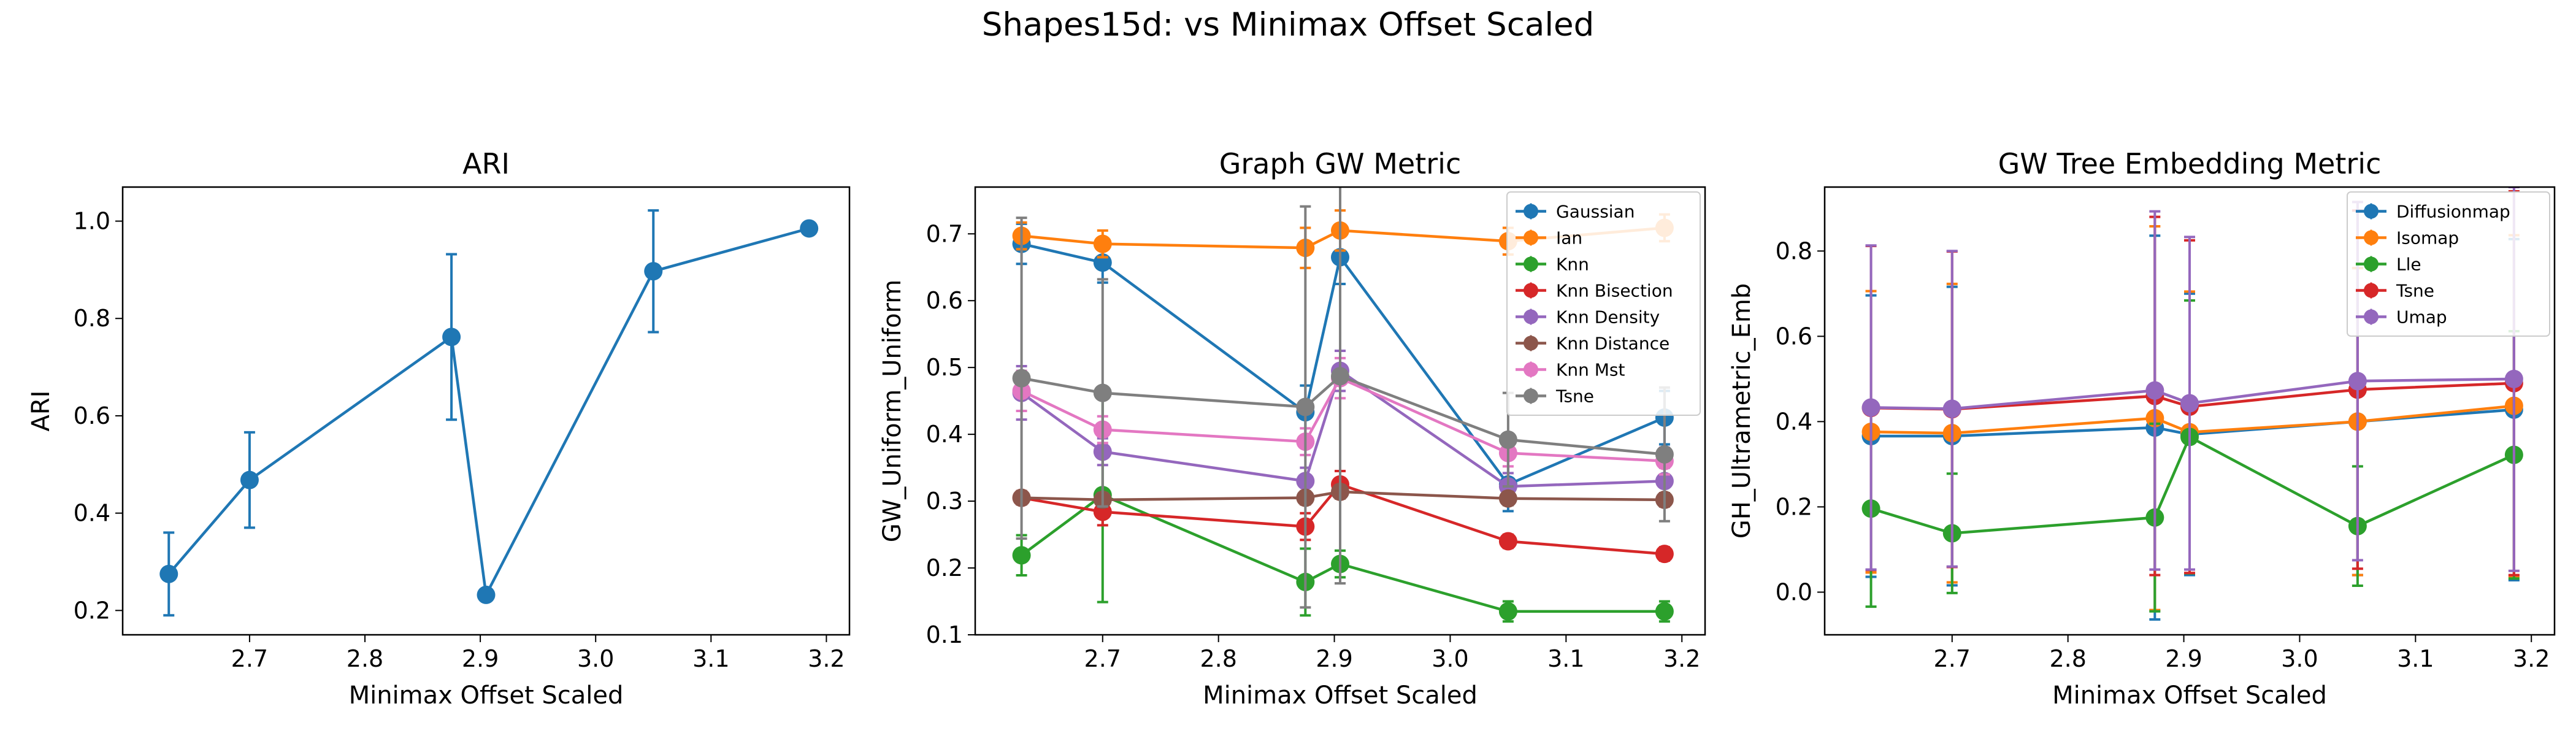  I want to click on y-tick-label: 0.5, so click(944, 367).